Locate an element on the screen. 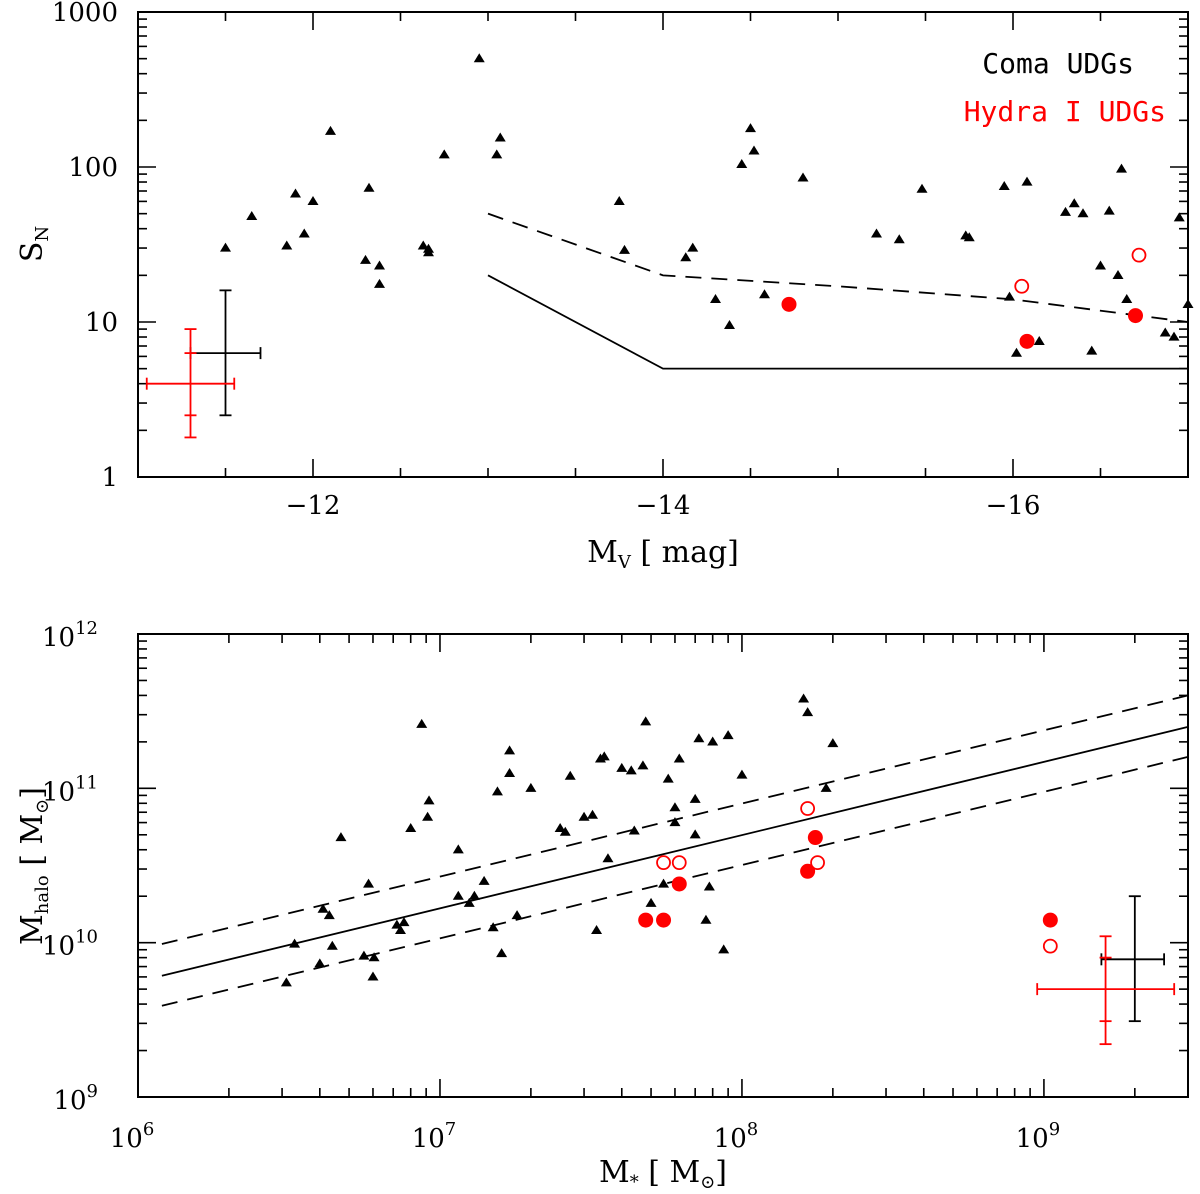  y-tick-label: 10 is located at coordinates (101, 323).